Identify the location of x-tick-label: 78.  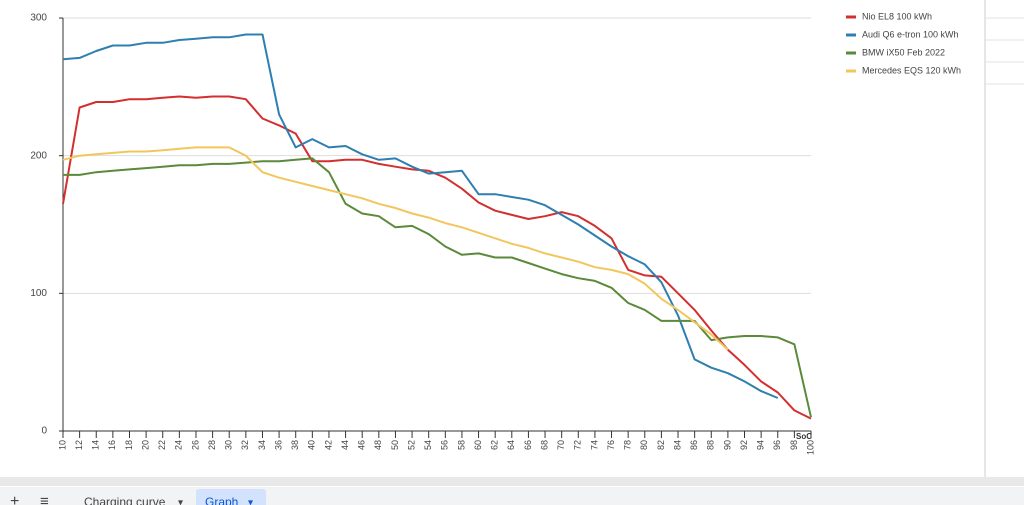
(628, 445).